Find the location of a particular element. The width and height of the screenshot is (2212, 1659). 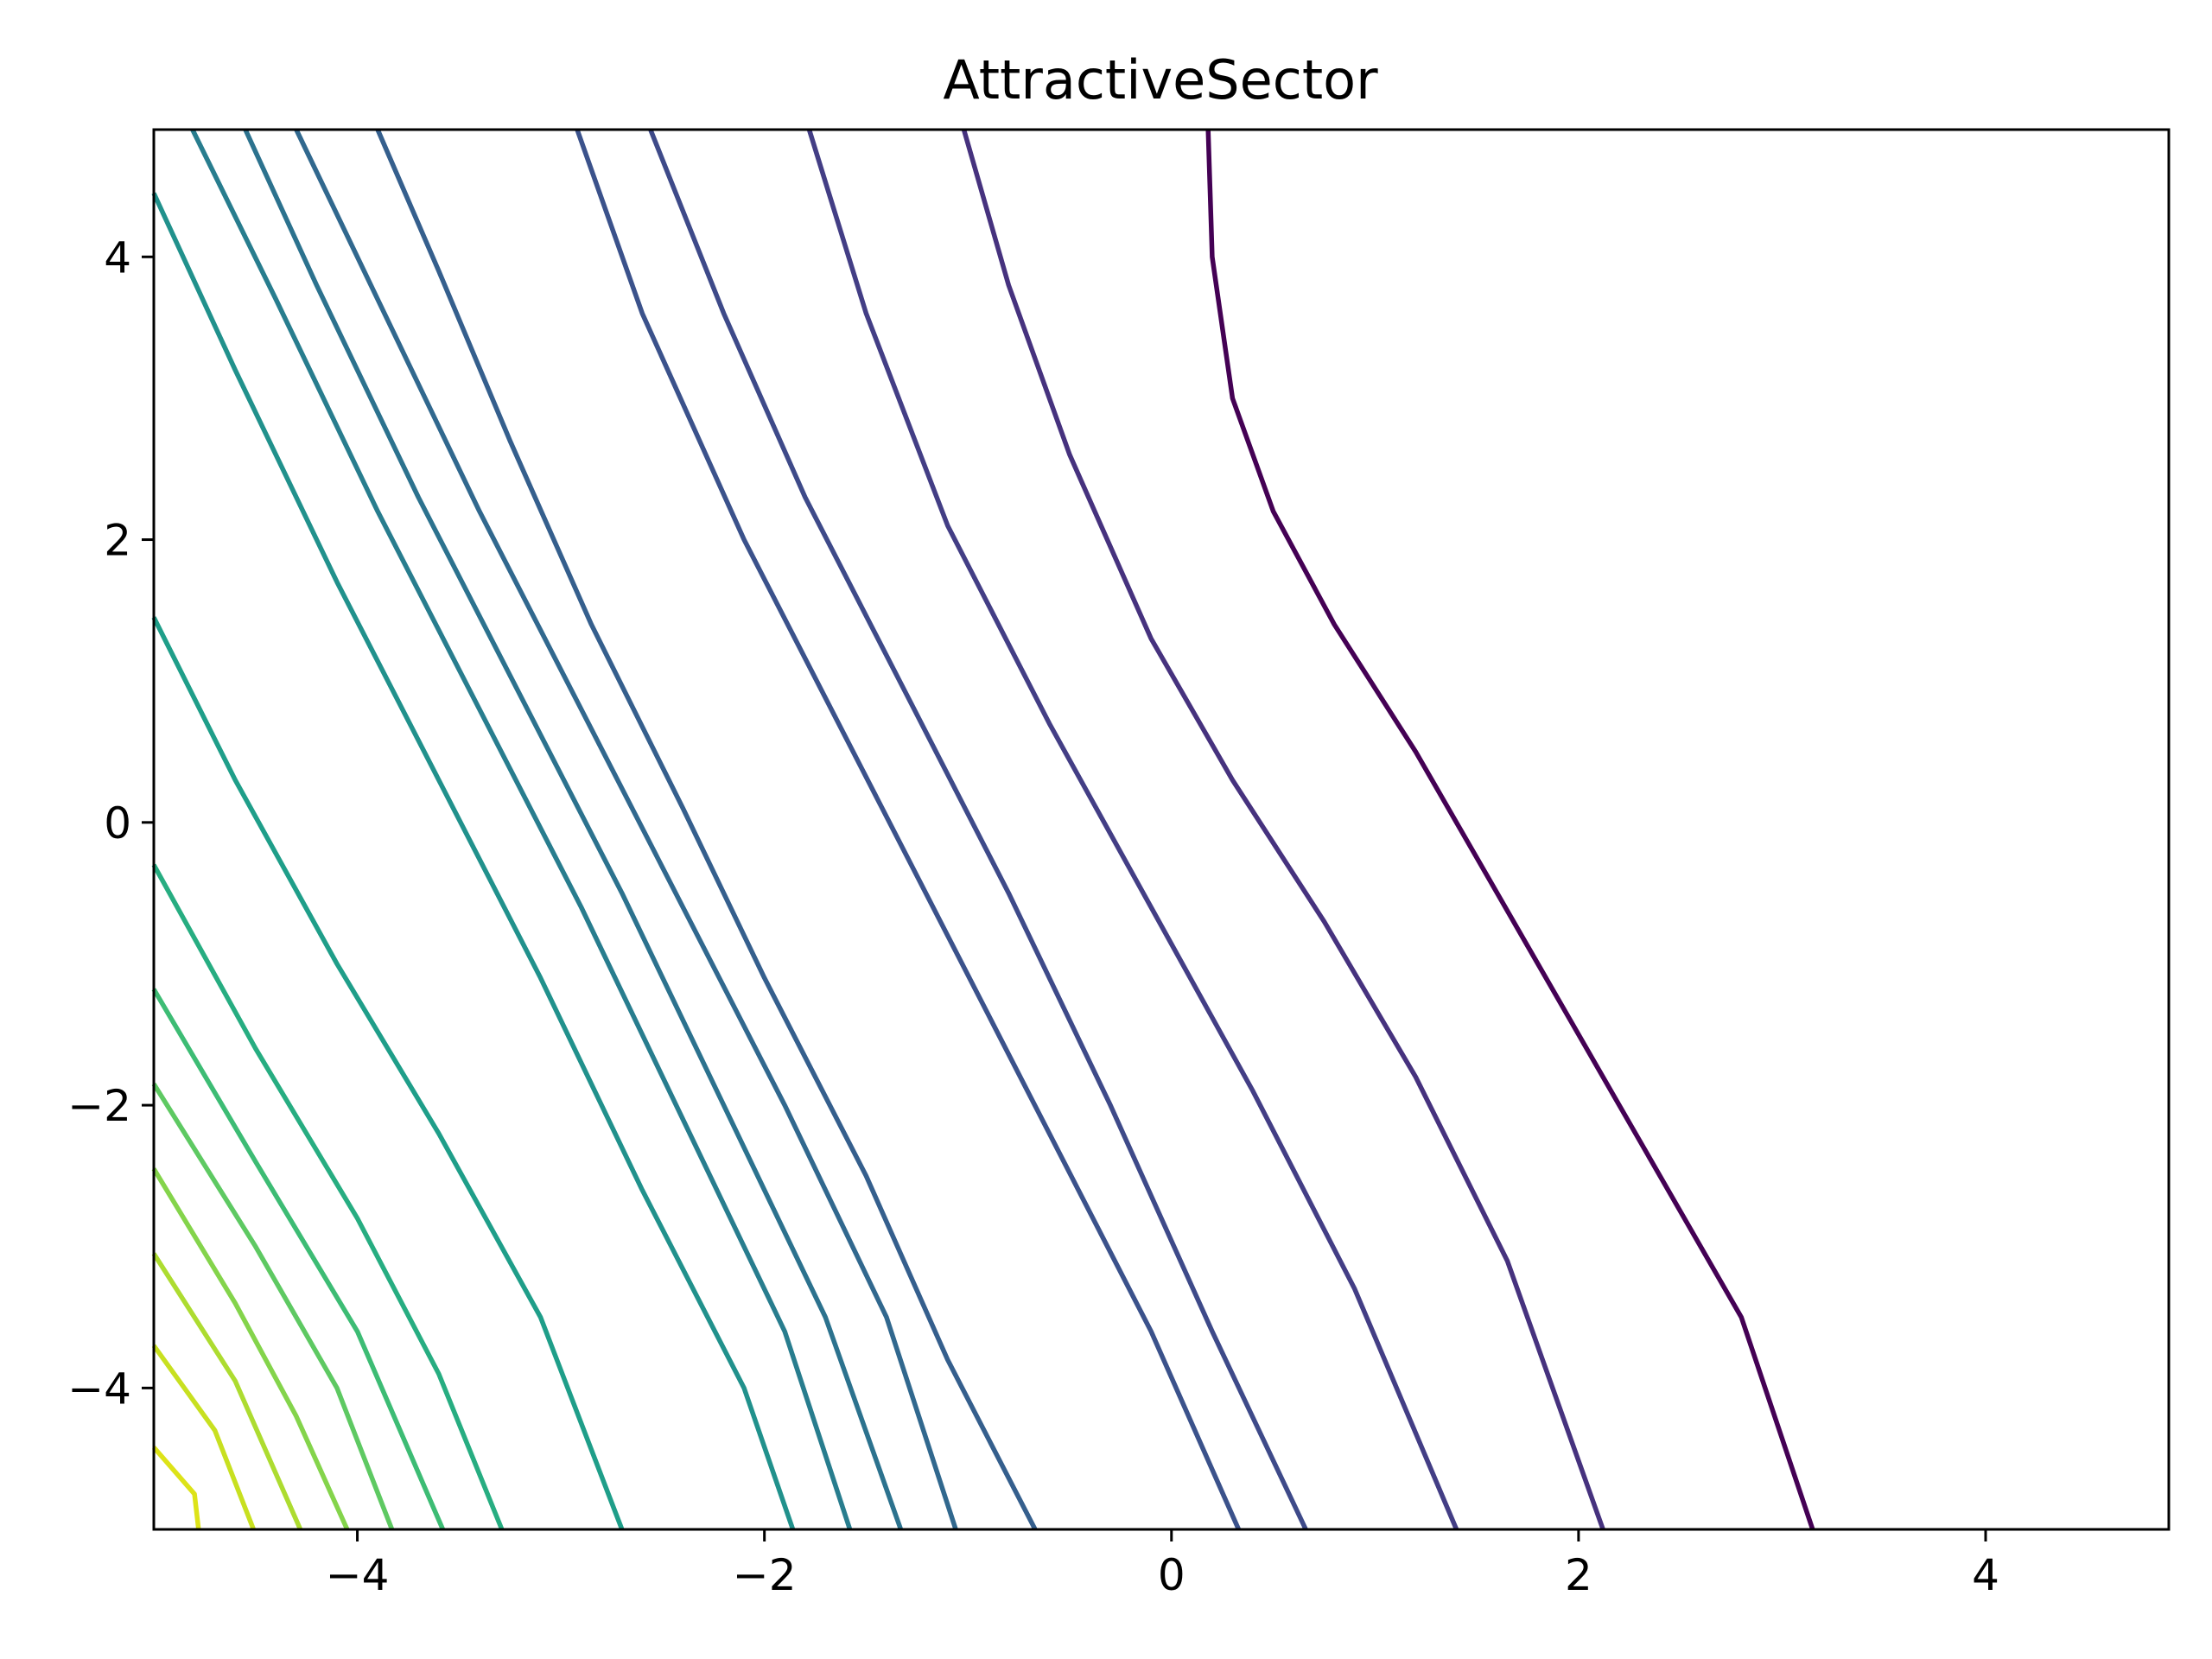

y-tick-label: 0 is located at coordinates (117, 823).